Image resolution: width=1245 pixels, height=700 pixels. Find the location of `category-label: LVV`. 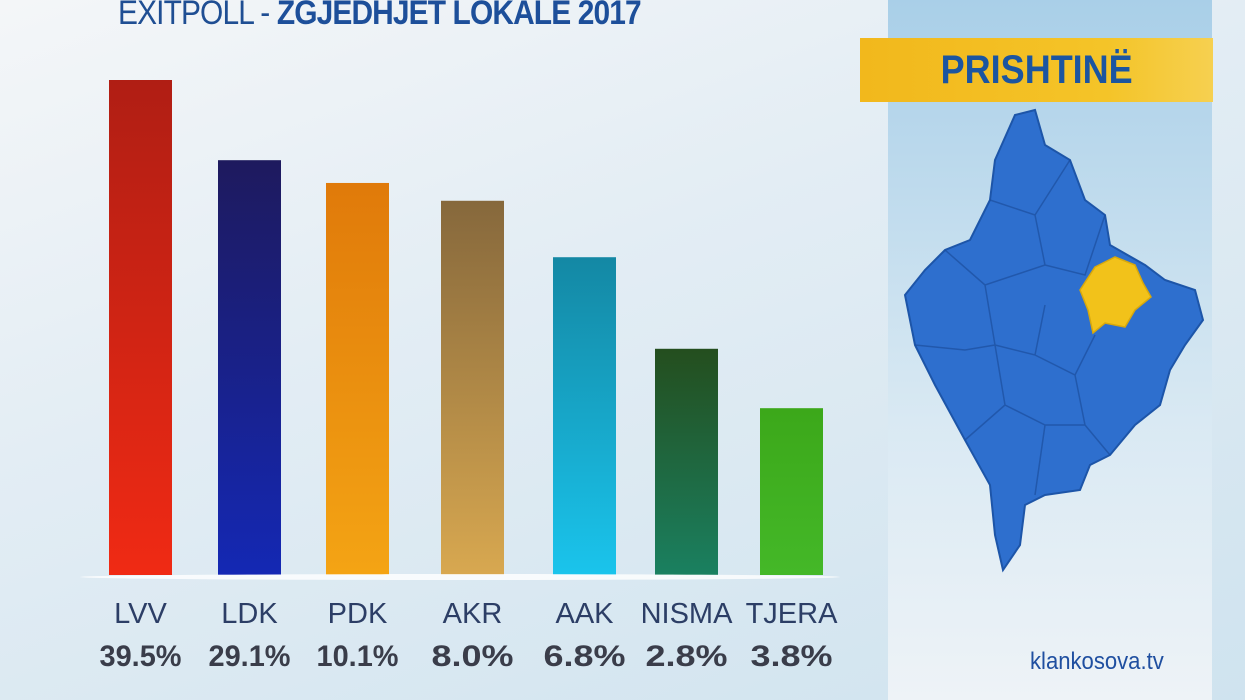

category-label: LVV is located at coordinates (140, 614).